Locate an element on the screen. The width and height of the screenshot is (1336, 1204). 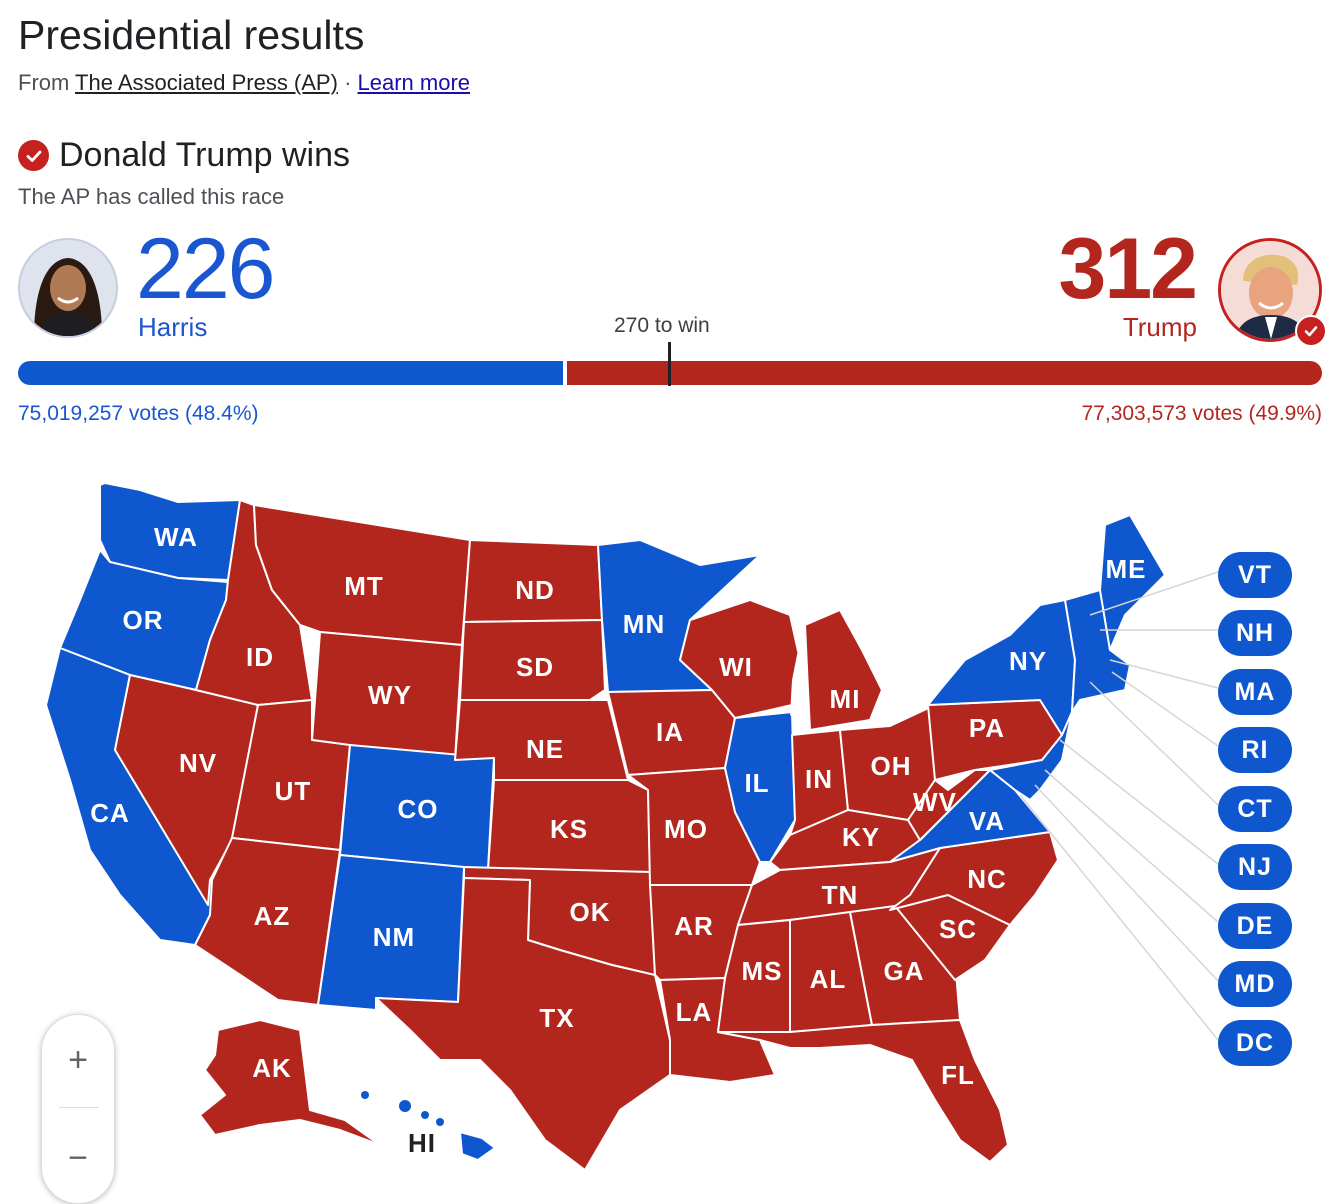
label-ca: CA is located at coordinates (110, 813).